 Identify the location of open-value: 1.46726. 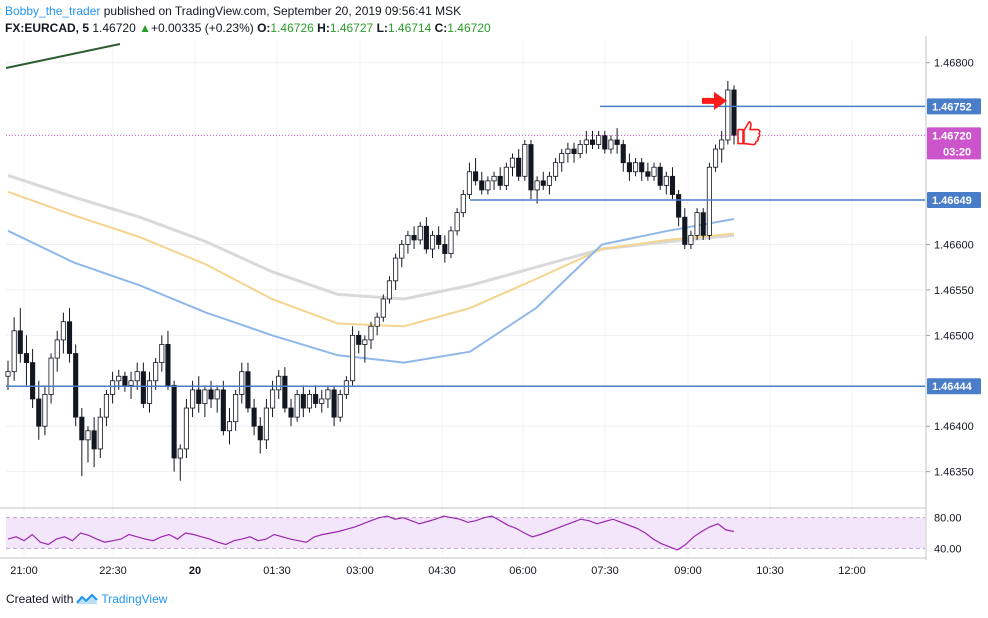
(292, 28).